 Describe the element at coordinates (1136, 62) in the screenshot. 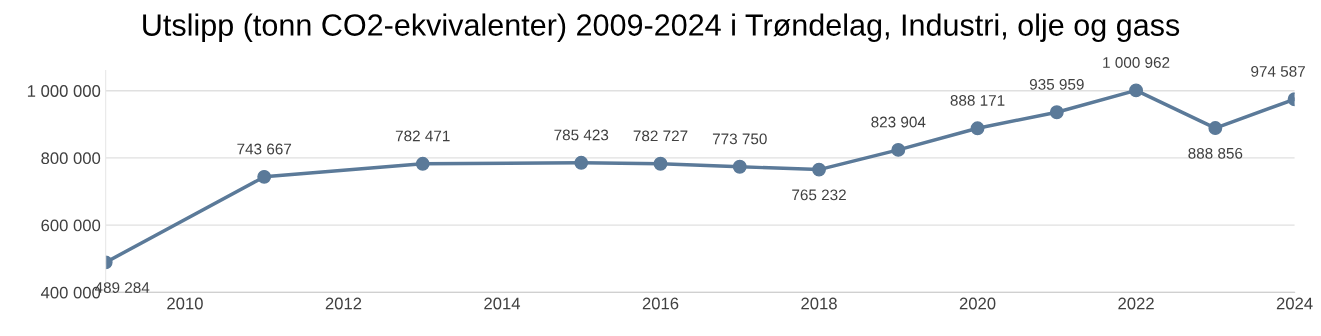

I see `data-label: 1 000 962` at that location.